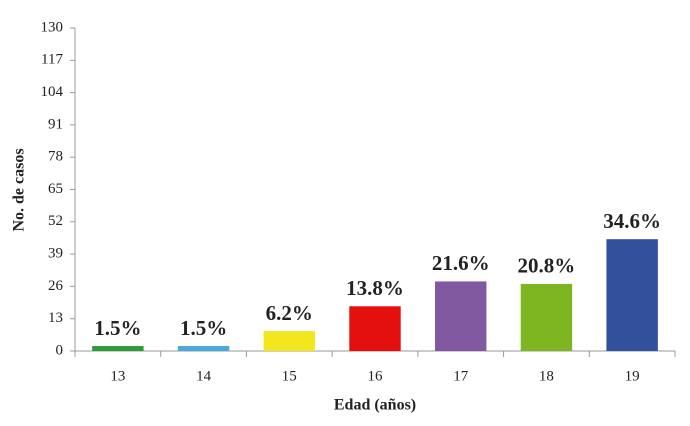 This screenshot has height=426, width=690. Describe the element at coordinates (375, 405) in the screenshot. I see `x-axis-title: Edad (años)` at that location.